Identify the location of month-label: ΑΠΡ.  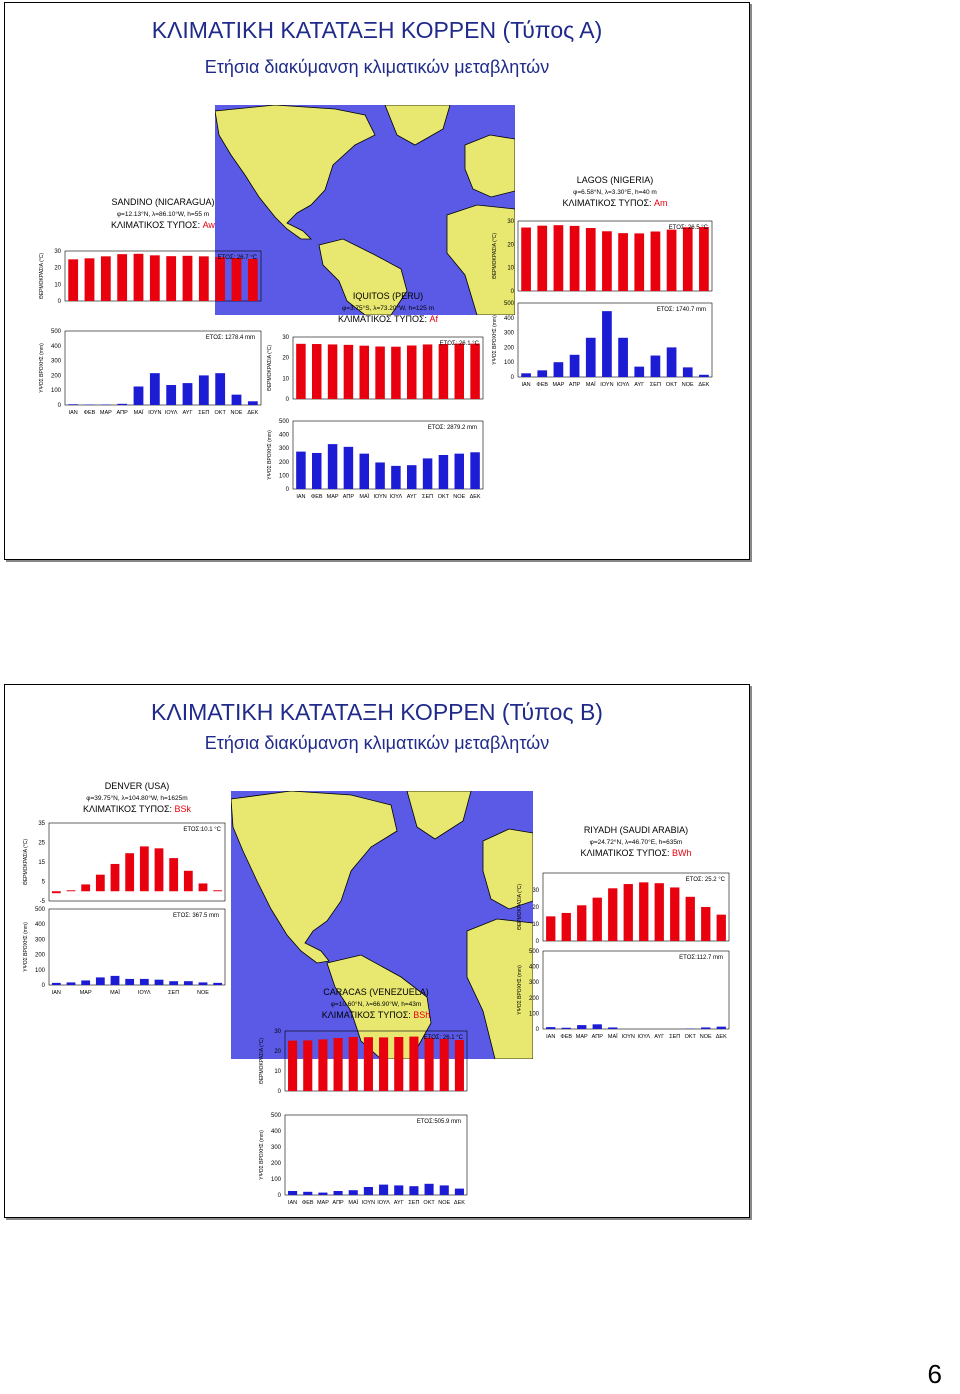
(338, 1203).